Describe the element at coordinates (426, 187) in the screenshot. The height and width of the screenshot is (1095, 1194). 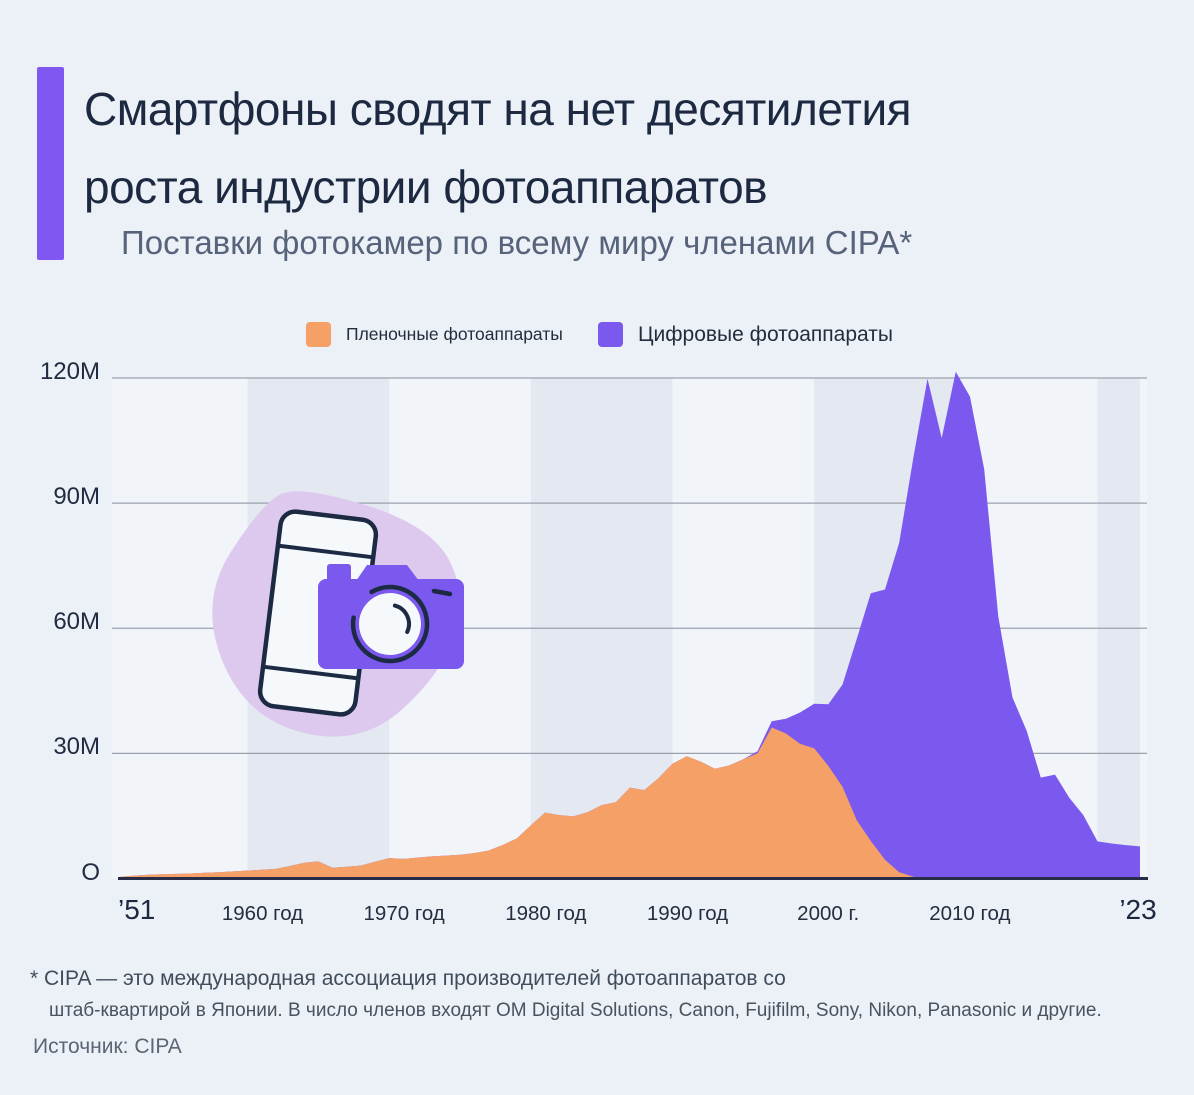
I see `title-line-2: роста индустрии фотоаппаратов` at that location.